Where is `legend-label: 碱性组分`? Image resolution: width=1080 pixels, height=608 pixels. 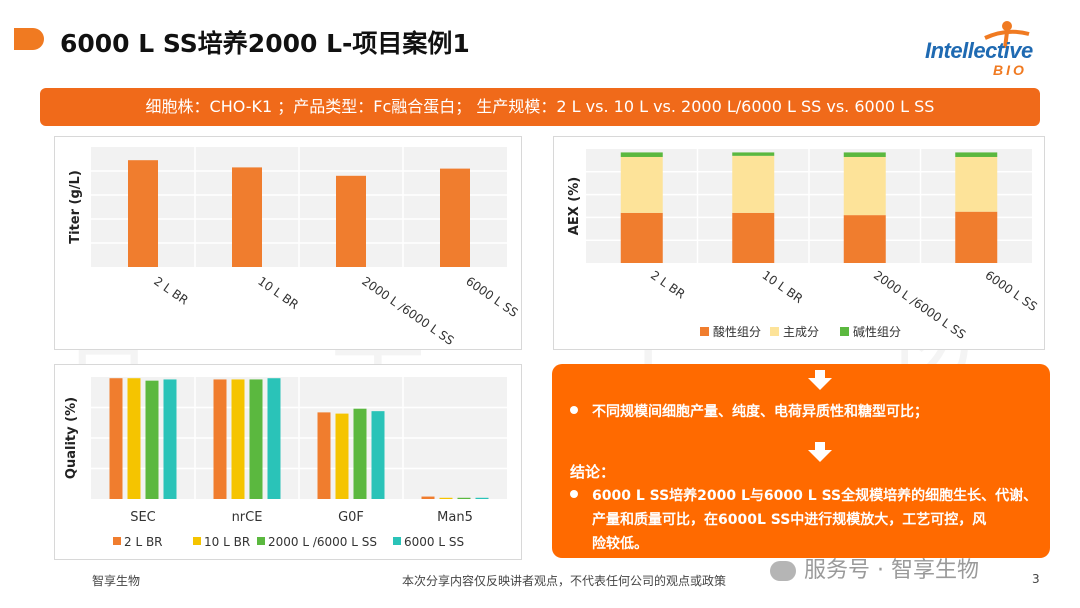
legend-label: 碱性组分 is located at coordinates (877, 332).